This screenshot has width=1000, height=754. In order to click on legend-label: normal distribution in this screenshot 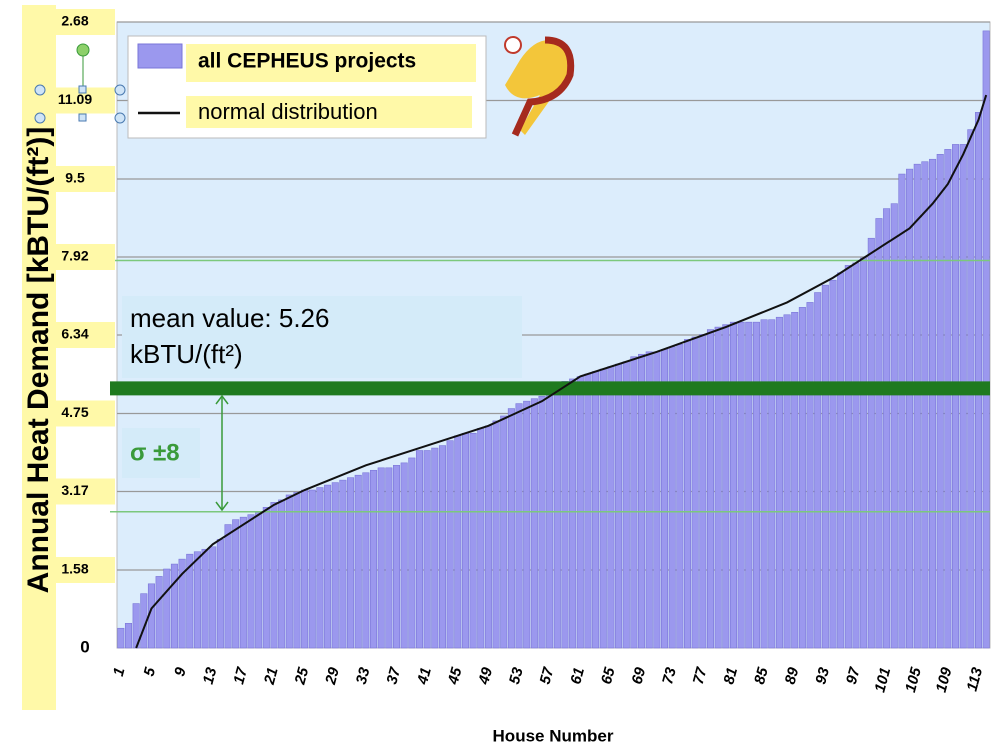, I will do `click(288, 111)`.